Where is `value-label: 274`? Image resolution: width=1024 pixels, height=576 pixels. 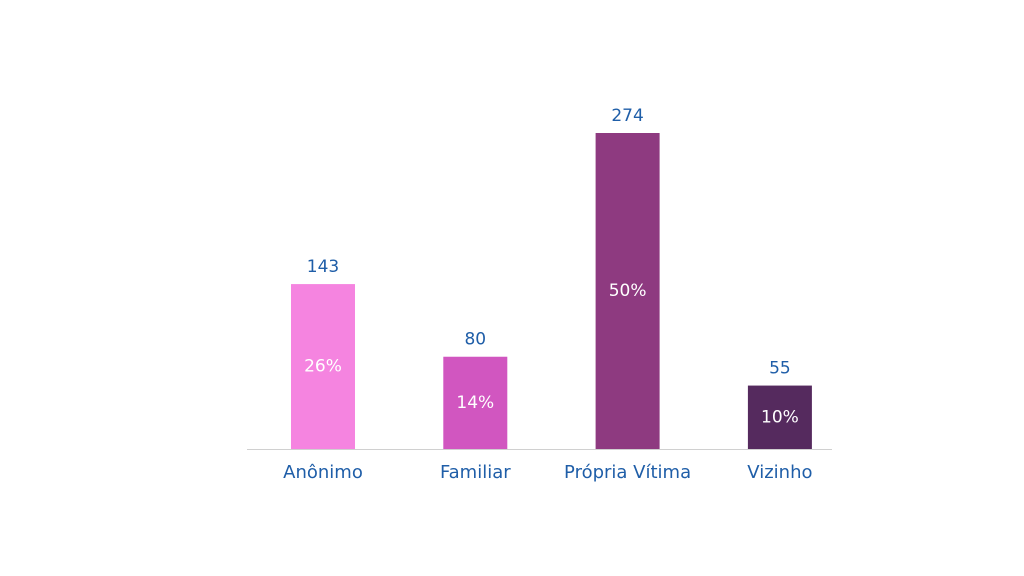
value-label: 274 is located at coordinates (627, 116).